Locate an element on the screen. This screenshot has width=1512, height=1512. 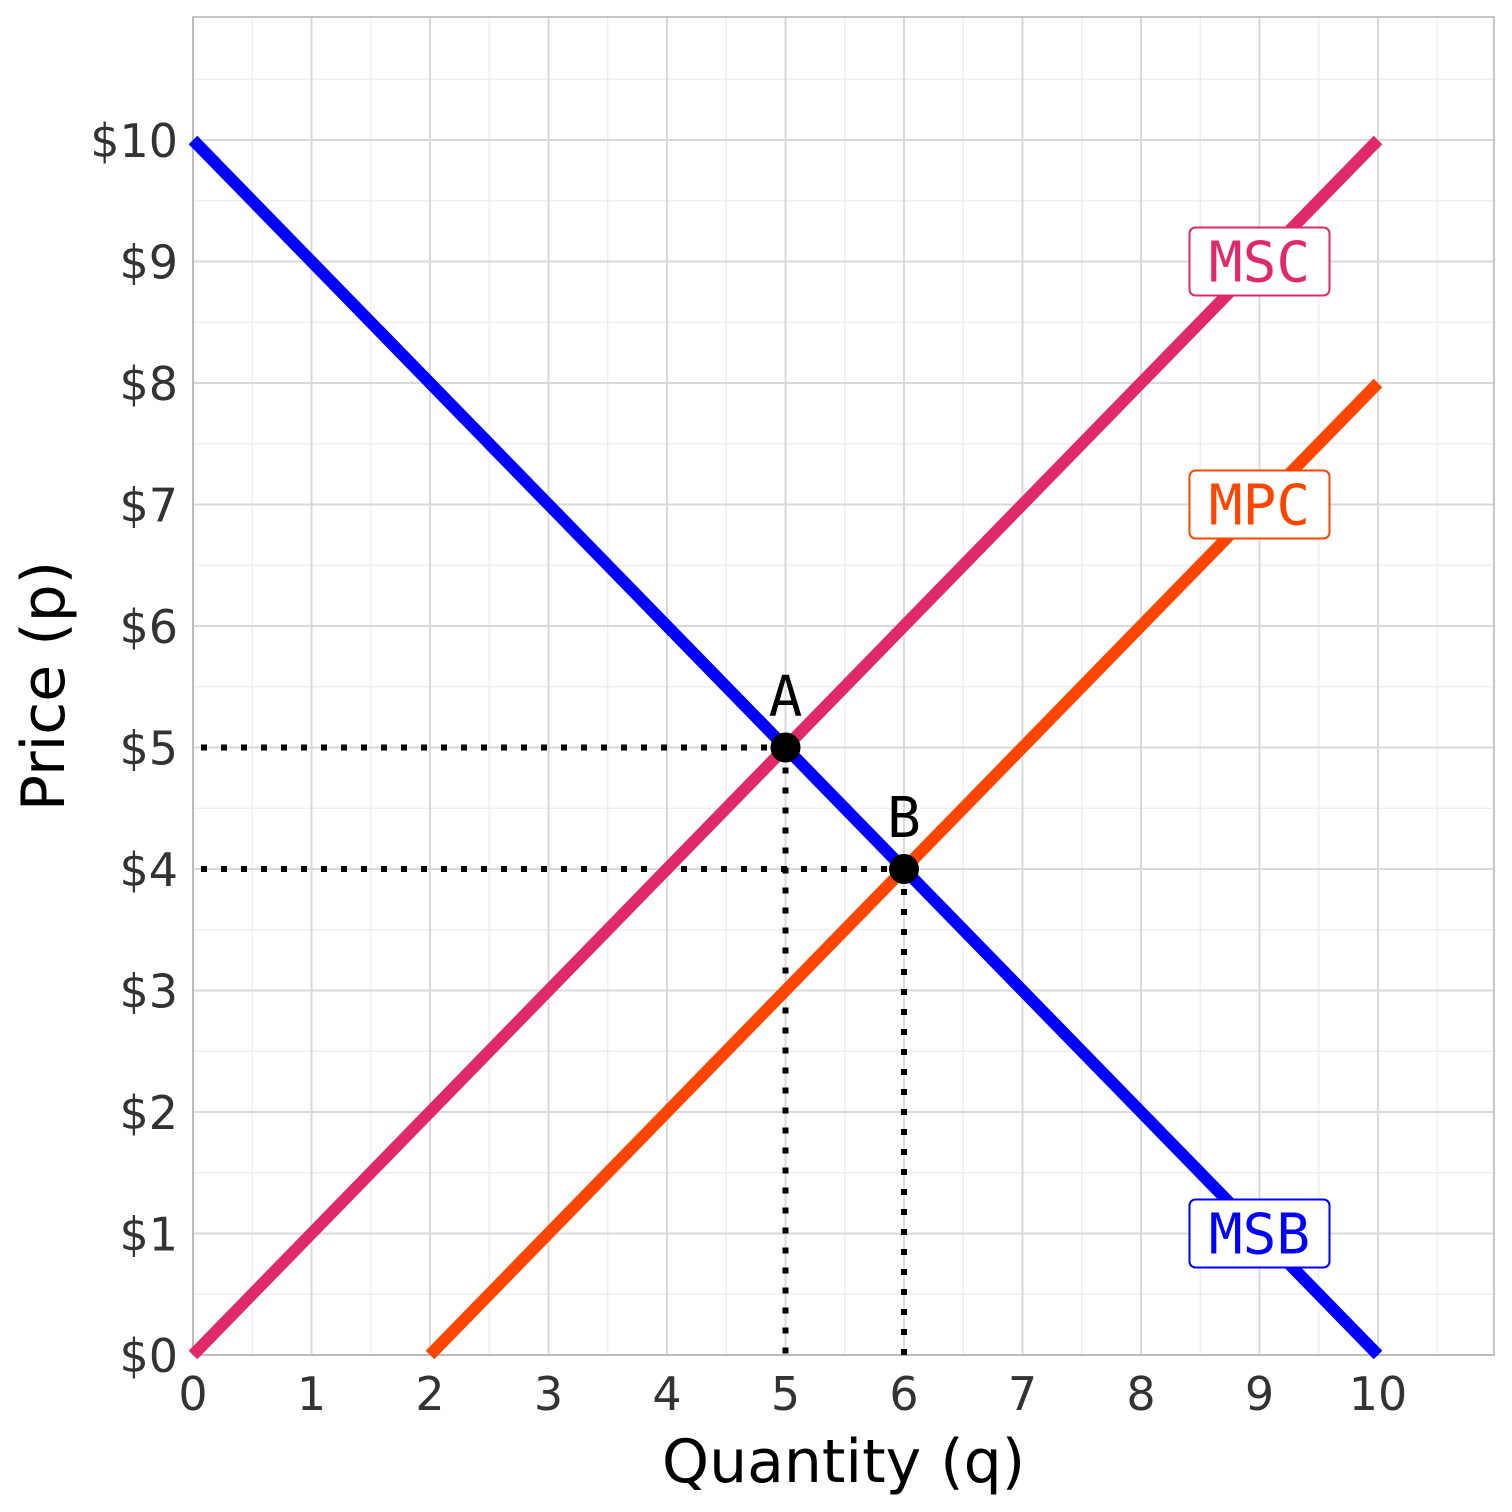
curve-label-msc: MSC is located at coordinates (1259, 263).